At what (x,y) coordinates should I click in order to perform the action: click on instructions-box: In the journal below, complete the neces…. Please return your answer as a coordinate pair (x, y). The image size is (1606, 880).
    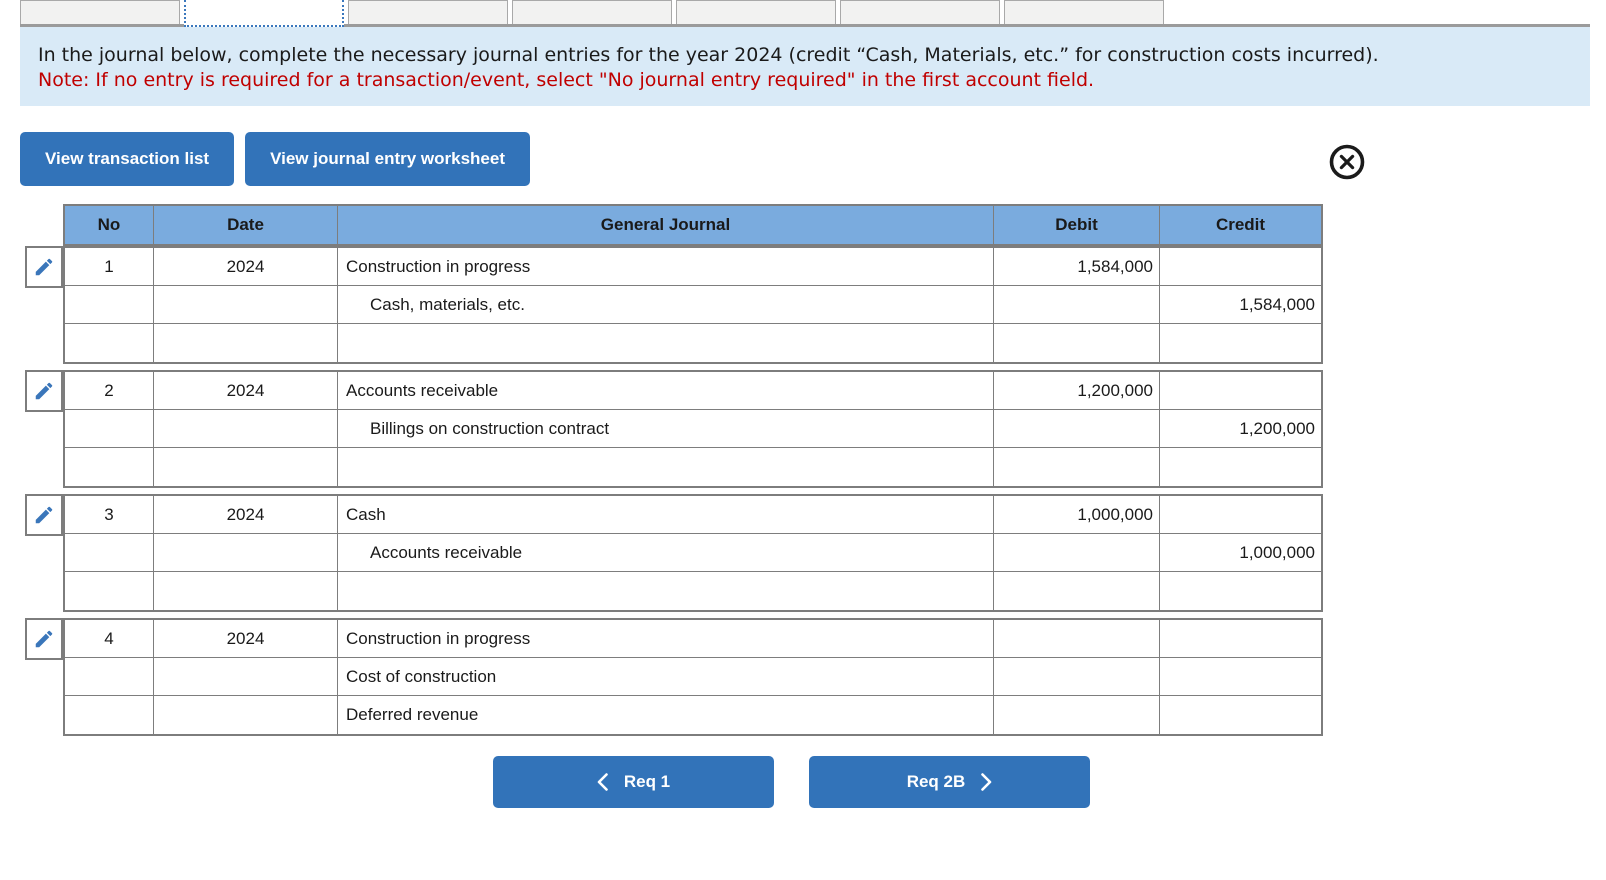
    Looking at the image, I should click on (805, 66).